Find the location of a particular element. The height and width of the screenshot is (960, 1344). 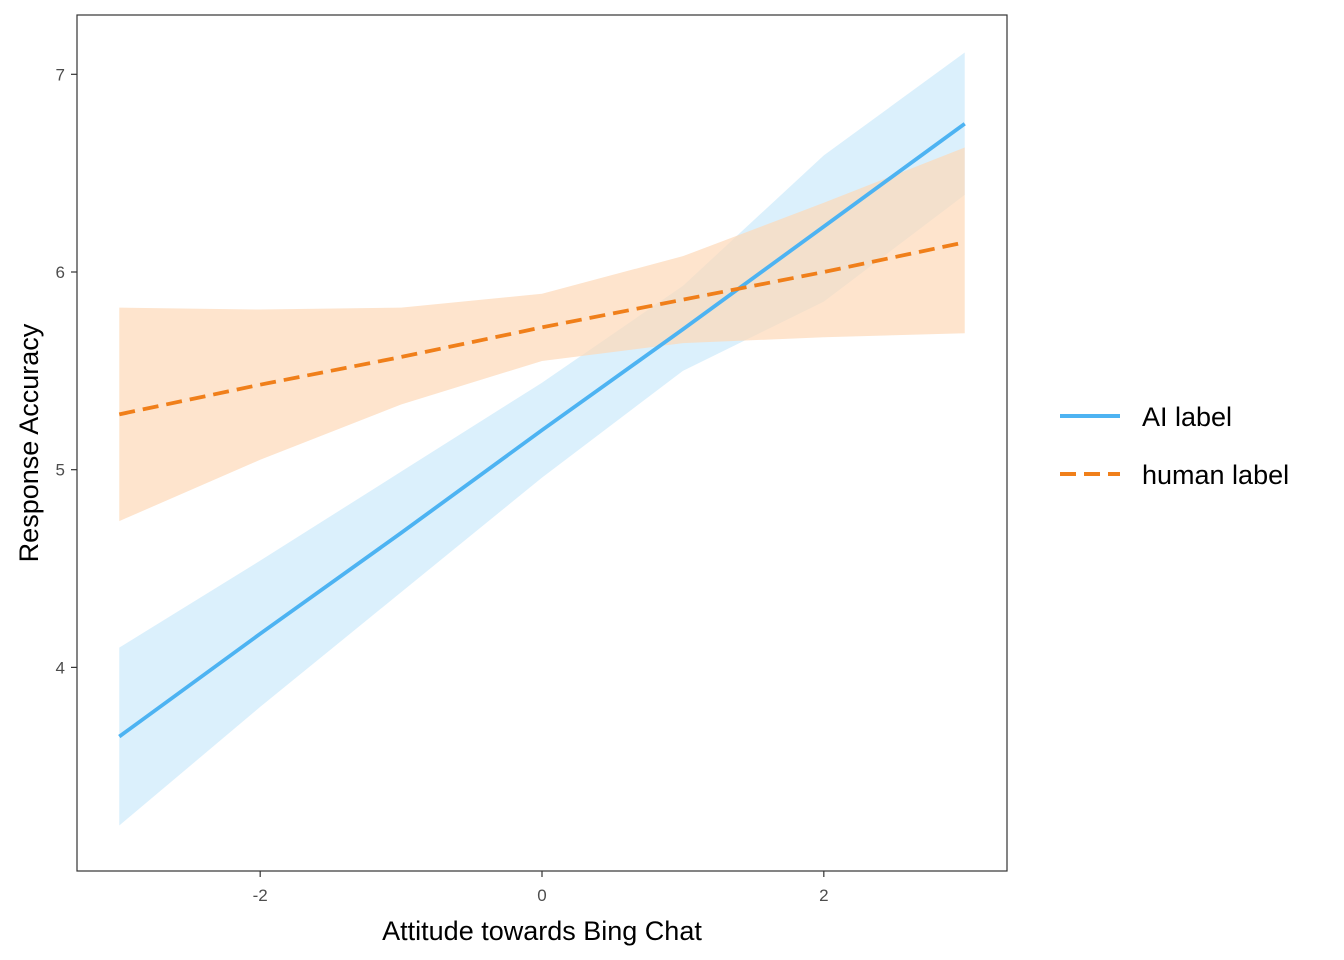

y-axis-title: Response Accuracy is located at coordinates (29, 442).